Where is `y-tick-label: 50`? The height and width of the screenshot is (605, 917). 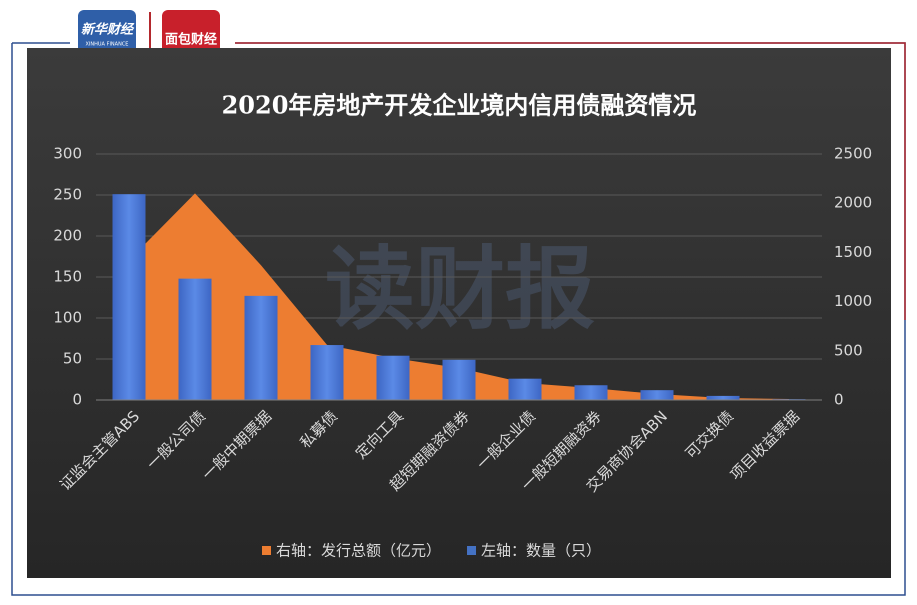 y-tick-label: 50 is located at coordinates (72, 359).